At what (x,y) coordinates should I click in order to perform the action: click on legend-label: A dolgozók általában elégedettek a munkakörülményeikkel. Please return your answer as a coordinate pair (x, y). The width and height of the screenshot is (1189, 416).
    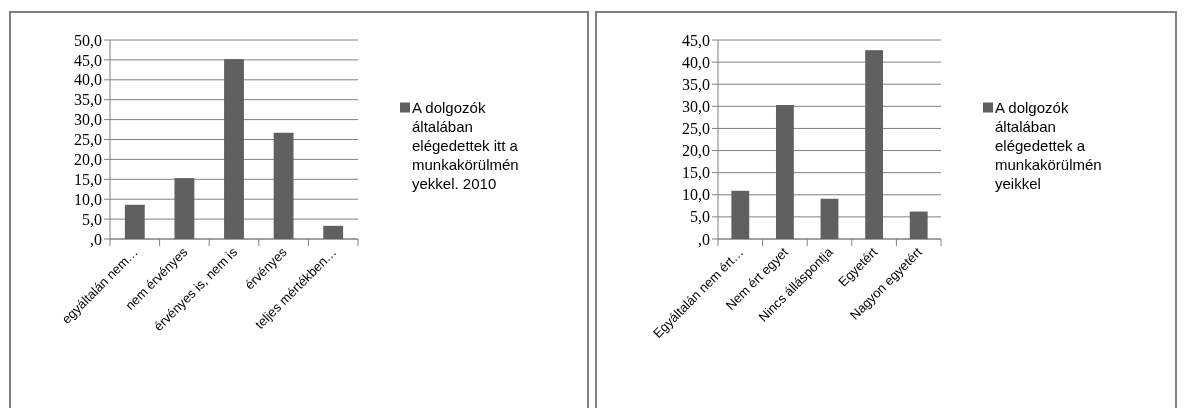
    Looking at the image, I should click on (1048, 145).